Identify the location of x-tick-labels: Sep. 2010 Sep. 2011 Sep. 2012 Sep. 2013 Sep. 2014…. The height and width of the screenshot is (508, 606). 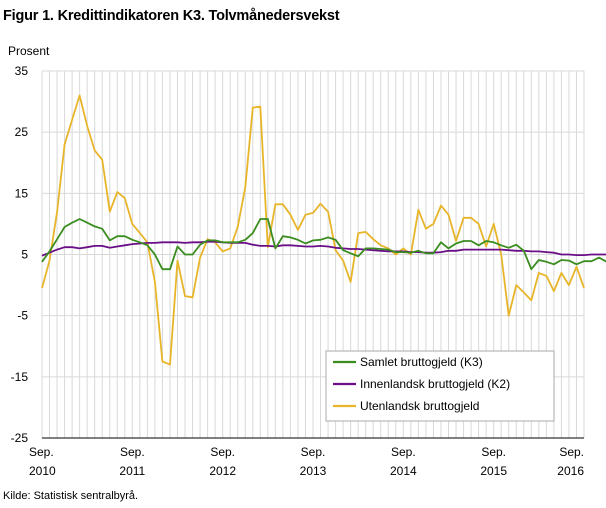
(306, 461).